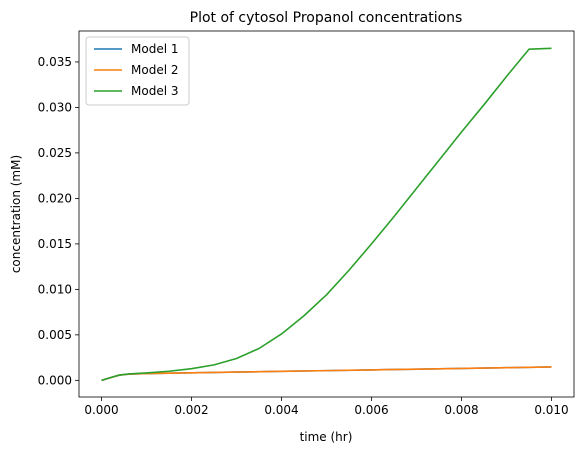  I want to click on y-tick-label: 0.035, so click(55, 62).